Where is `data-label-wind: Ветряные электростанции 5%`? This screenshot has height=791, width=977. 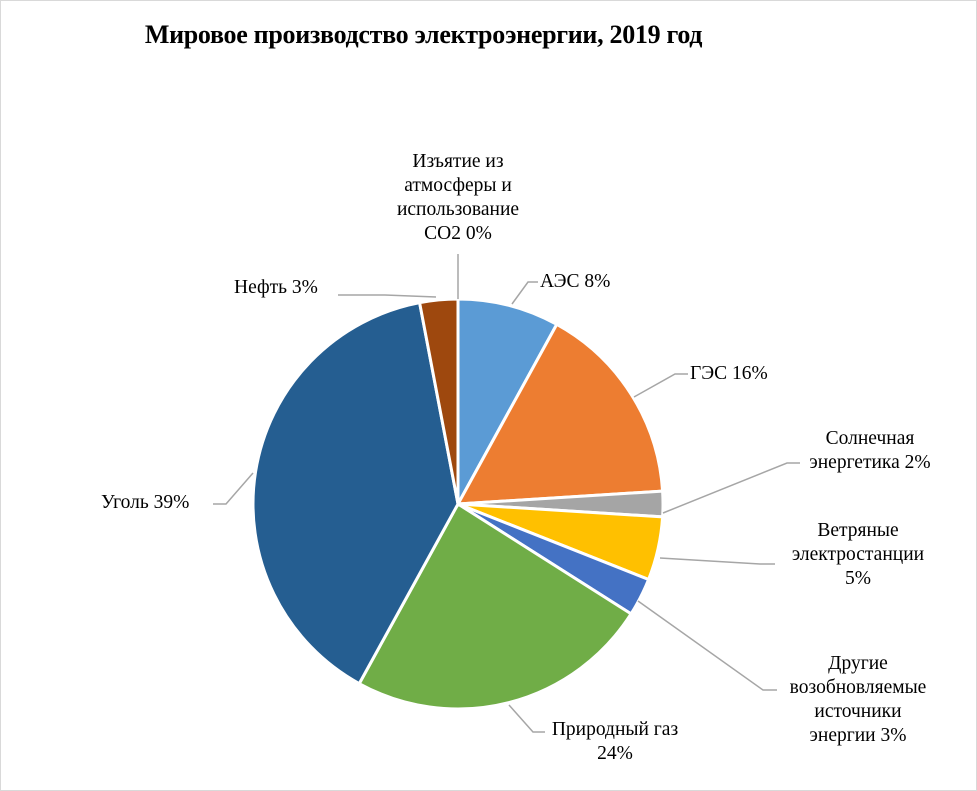 data-label-wind: Ветряные электростанции 5% is located at coordinates (858, 554).